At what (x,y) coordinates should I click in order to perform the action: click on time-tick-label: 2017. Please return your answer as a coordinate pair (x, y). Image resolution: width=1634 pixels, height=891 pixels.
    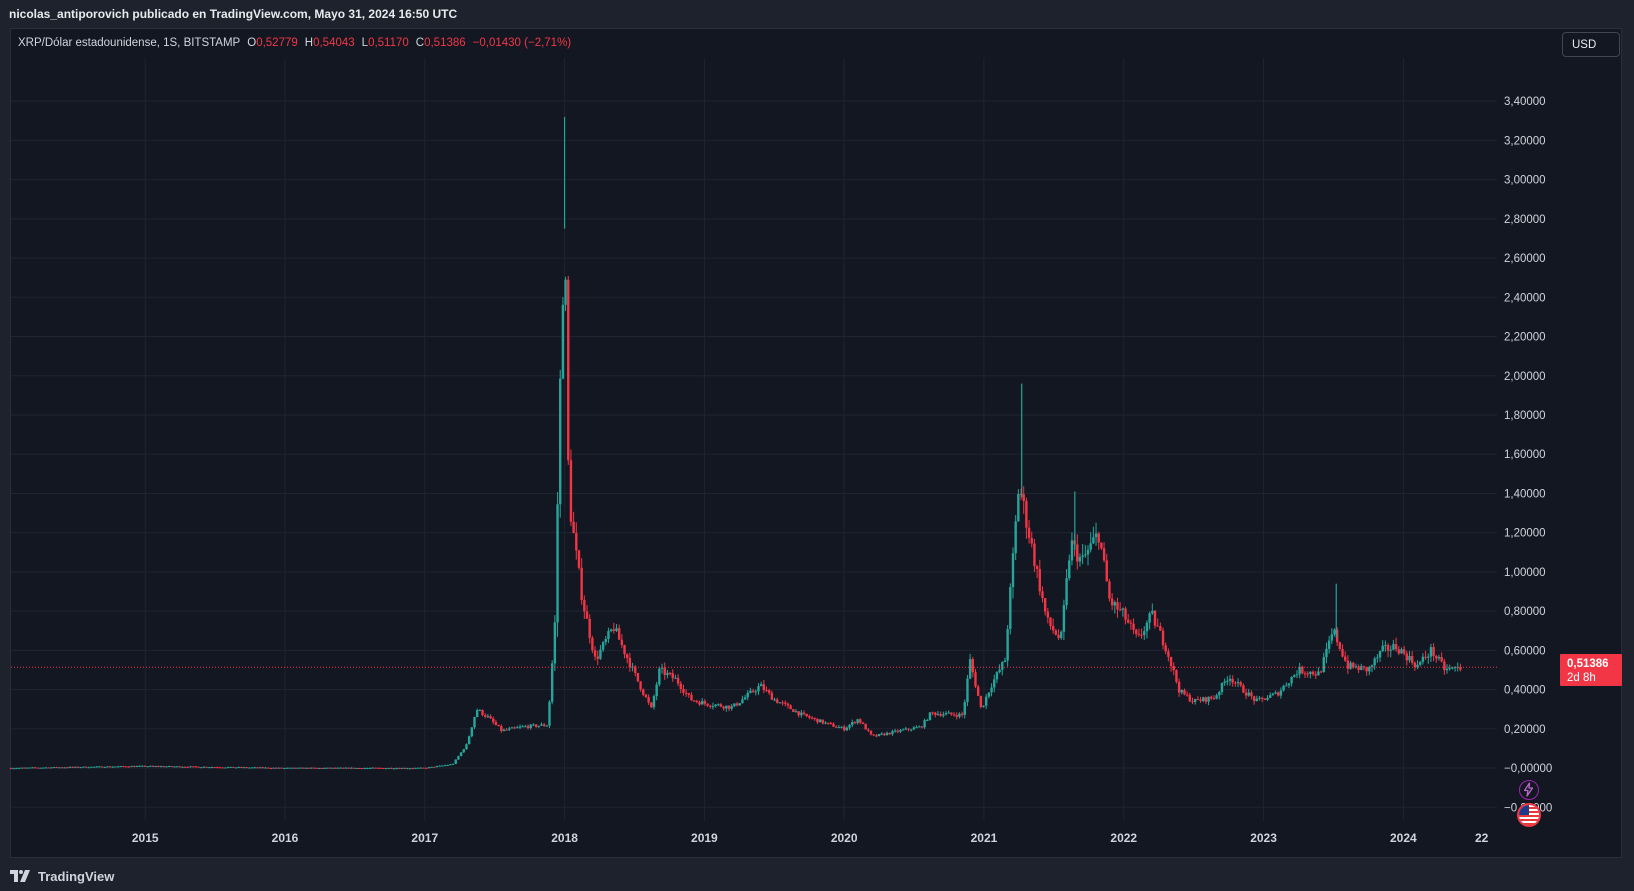
    Looking at the image, I should click on (424, 838).